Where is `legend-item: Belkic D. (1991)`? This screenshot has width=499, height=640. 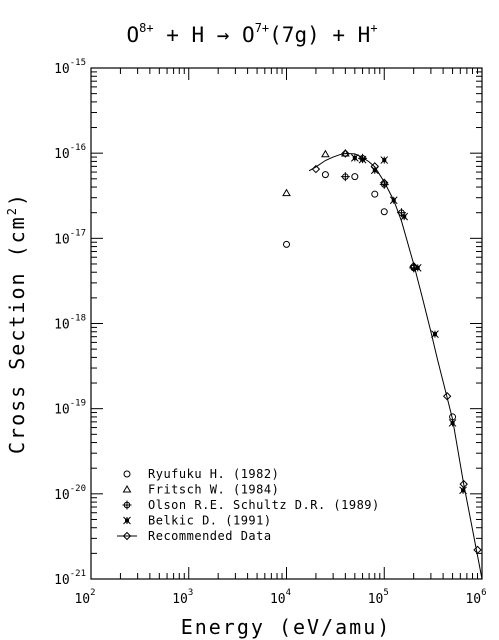
legend-item: Belkic D. (1991) is located at coordinates (197, 521).